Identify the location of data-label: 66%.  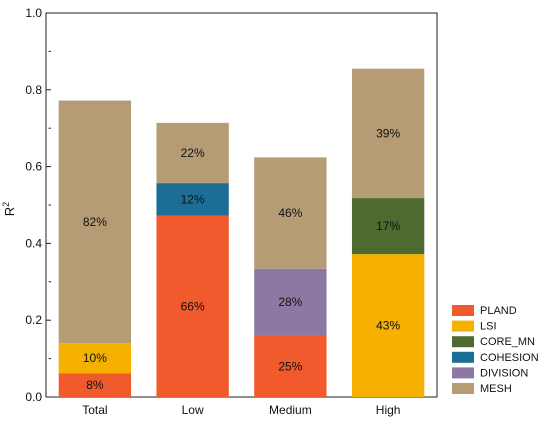
(193, 306).